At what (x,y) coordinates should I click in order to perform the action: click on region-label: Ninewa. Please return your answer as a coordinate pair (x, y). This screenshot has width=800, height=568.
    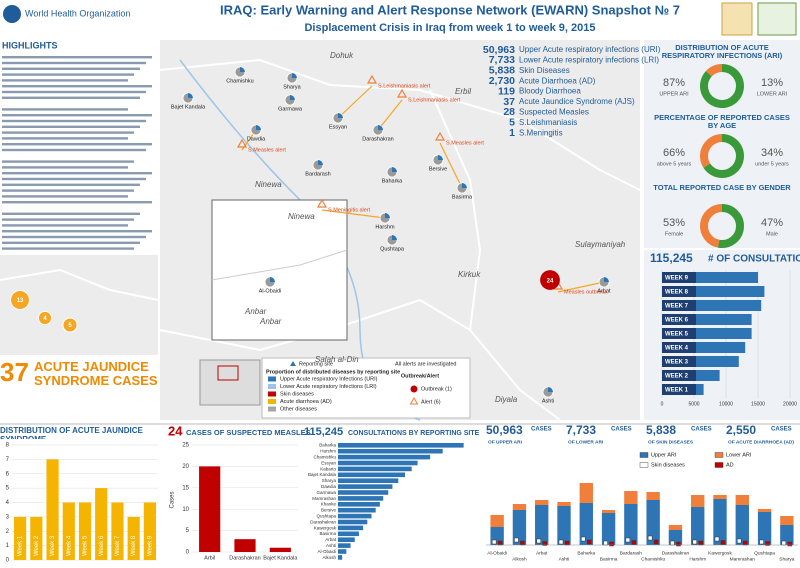
    Looking at the image, I should click on (268, 184).